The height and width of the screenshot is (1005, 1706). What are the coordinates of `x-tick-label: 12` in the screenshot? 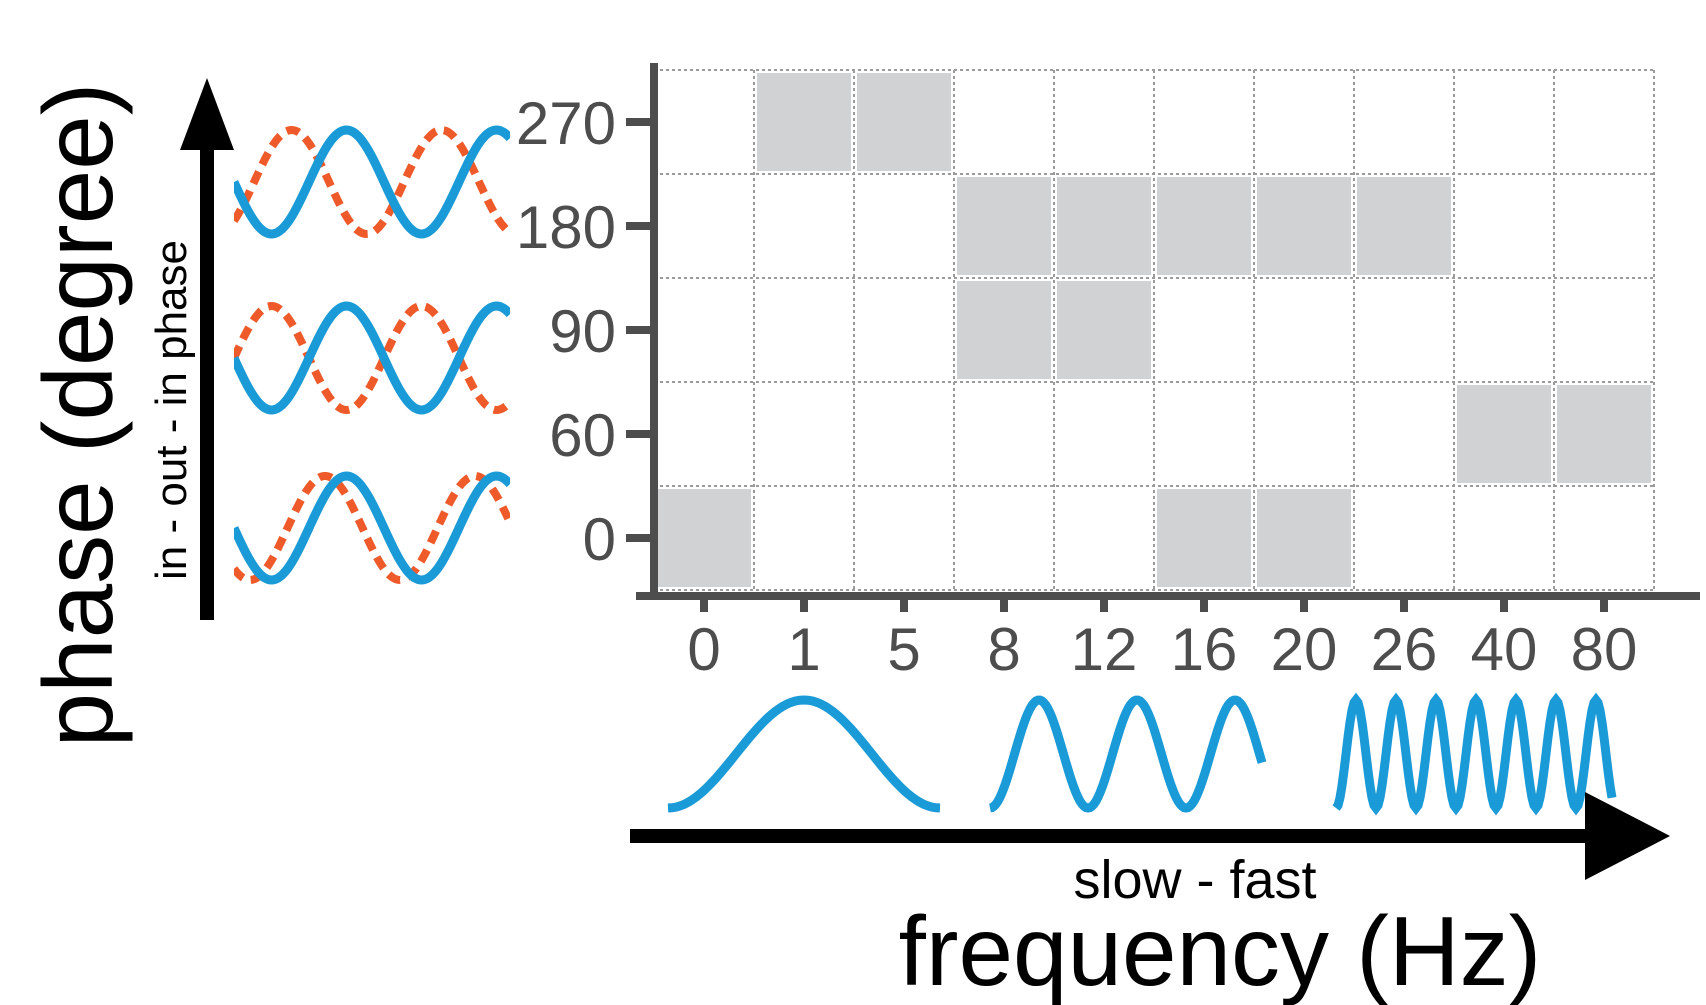 It's located at (1104, 649).